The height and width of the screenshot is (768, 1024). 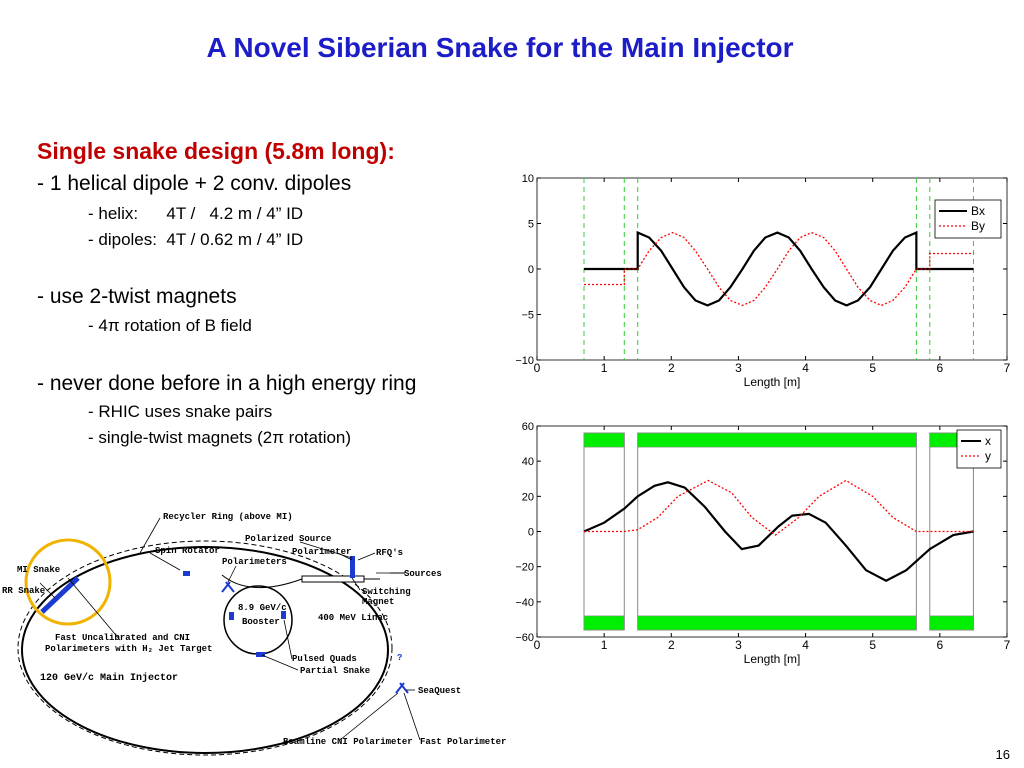 What do you see at coordinates (261, 622) in the screenshot?
I see `diagram-label: Booster` at bounding box center [261, 622].